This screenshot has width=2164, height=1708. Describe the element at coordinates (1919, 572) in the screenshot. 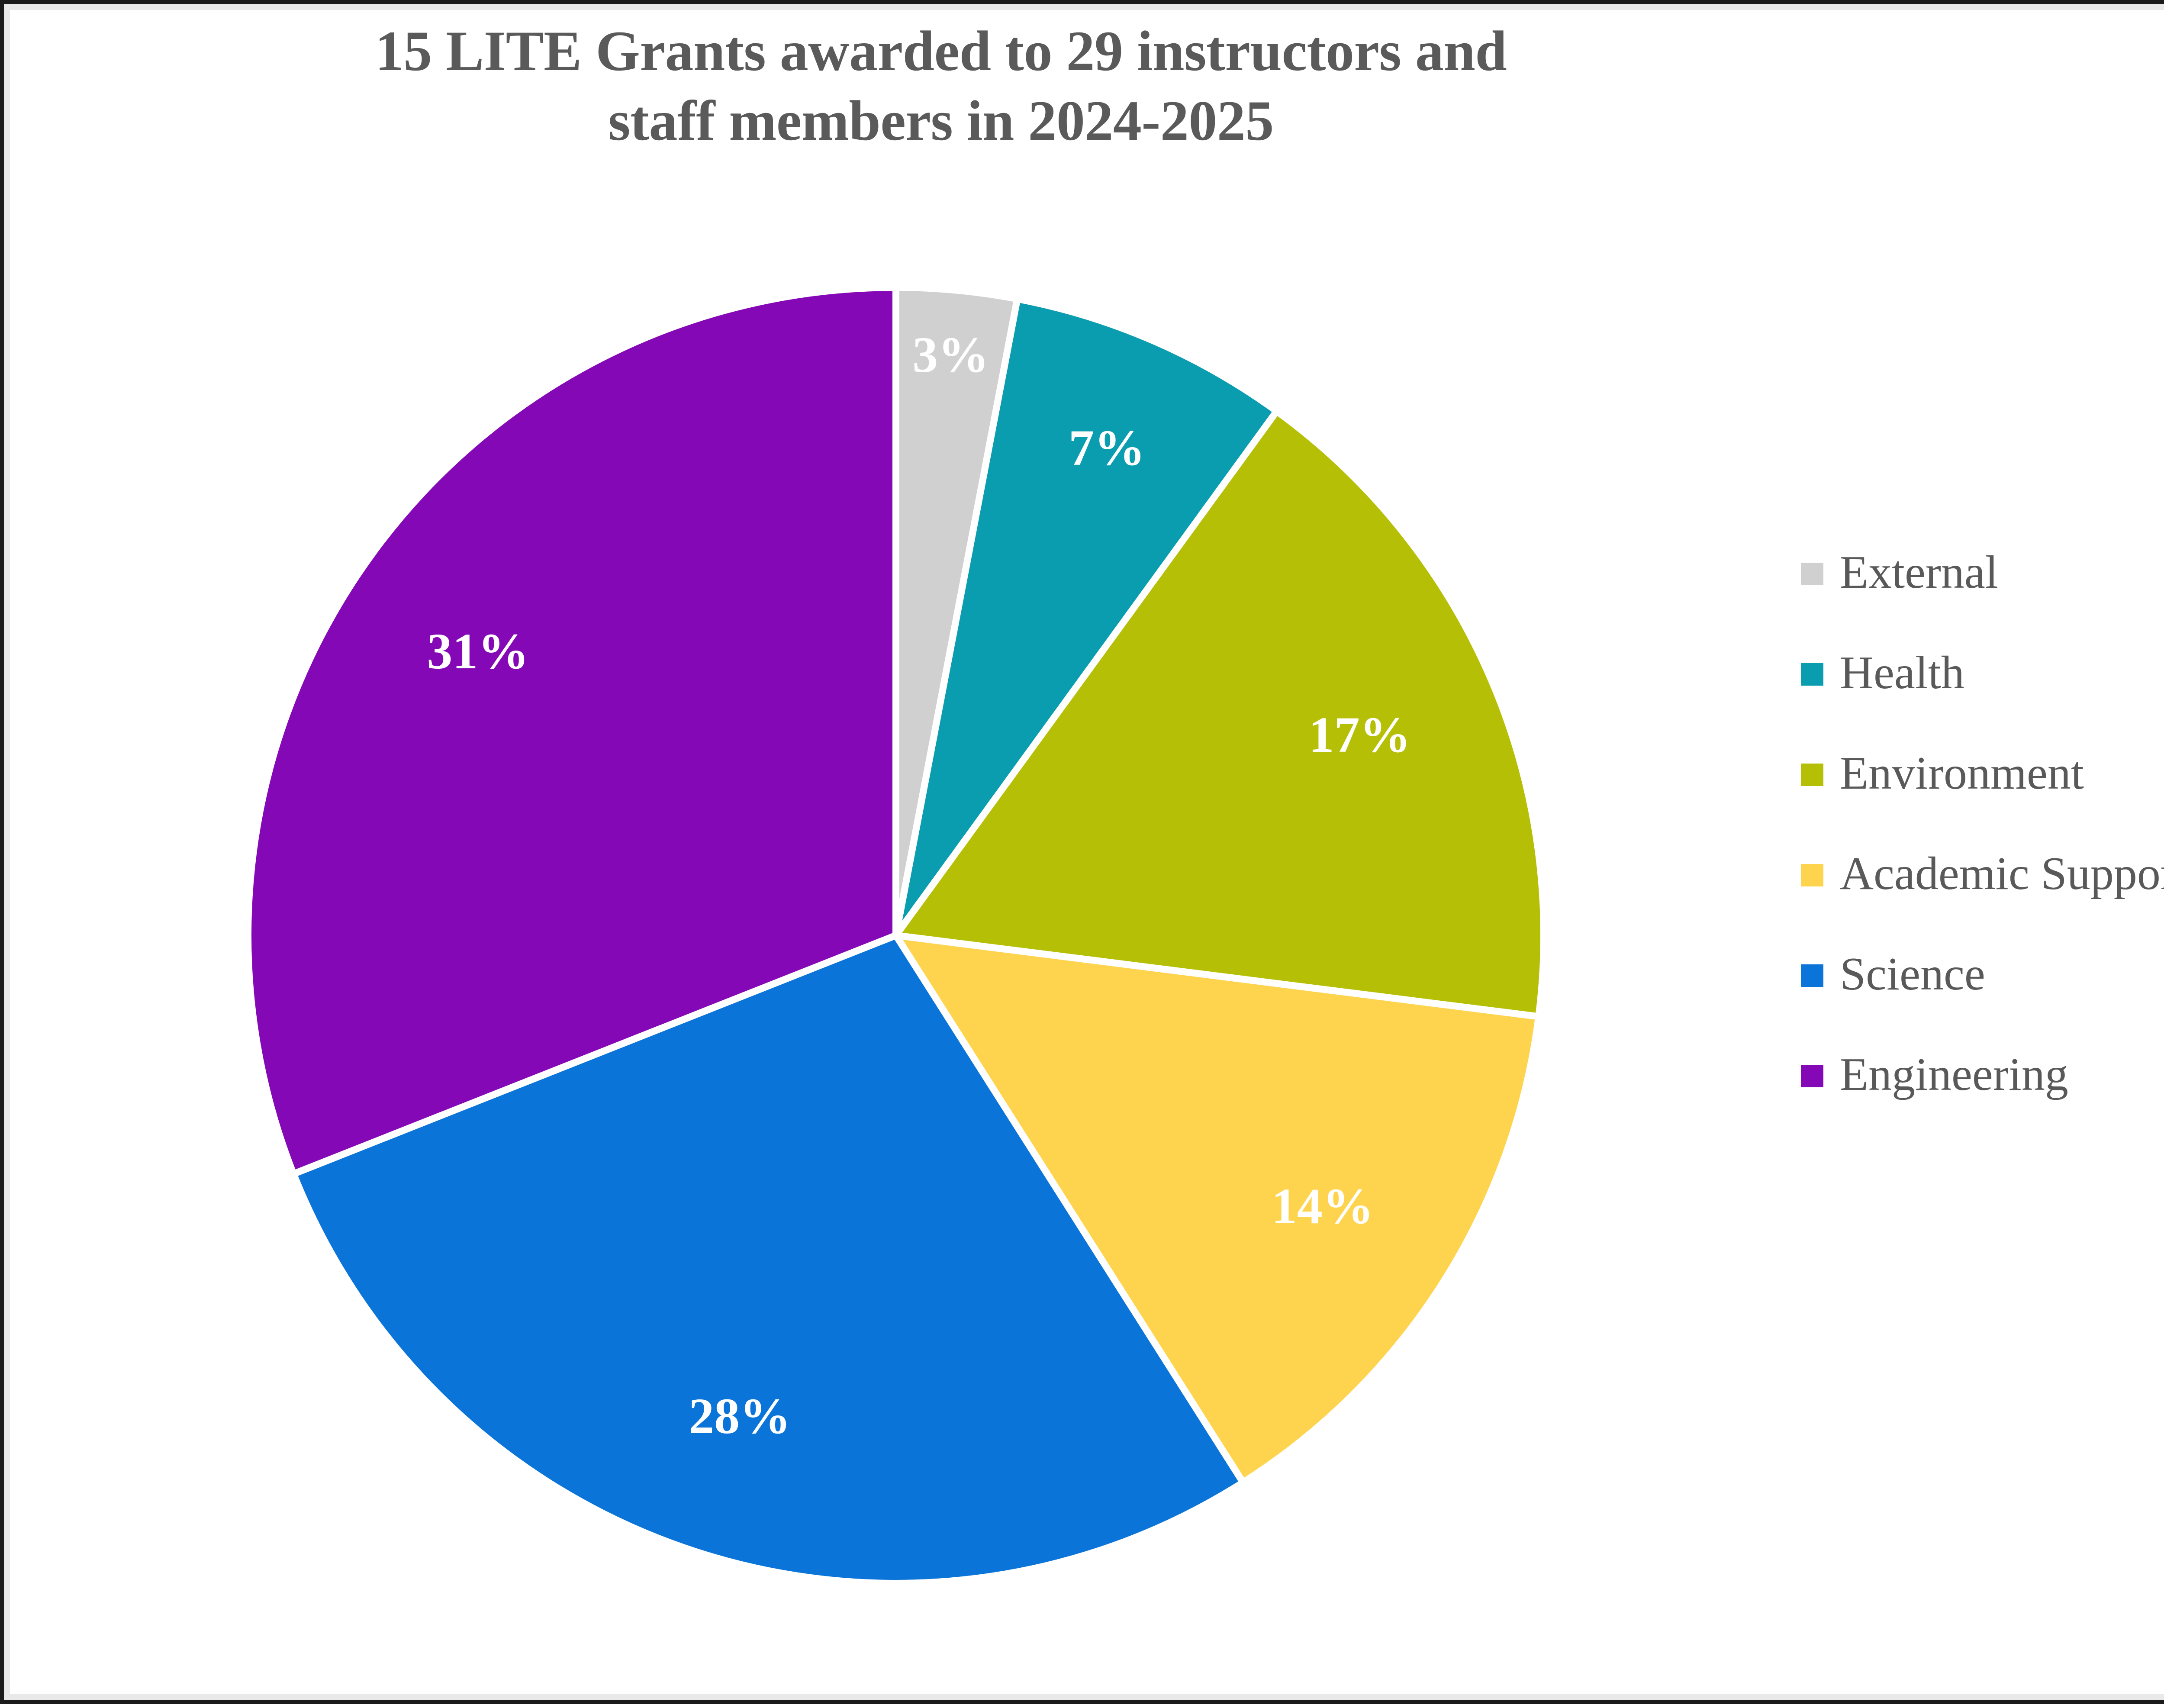

I see `legend-item-label: External` at that location.